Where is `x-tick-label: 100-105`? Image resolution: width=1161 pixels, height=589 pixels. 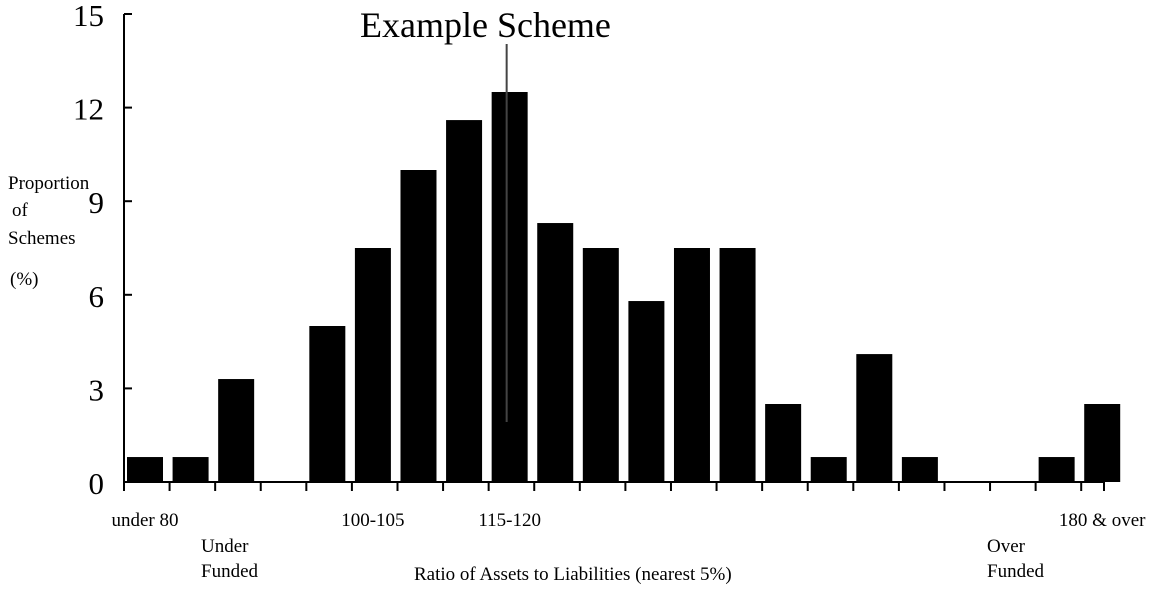
x-tick-label: 100-105 is located at coordinates (372, 520).